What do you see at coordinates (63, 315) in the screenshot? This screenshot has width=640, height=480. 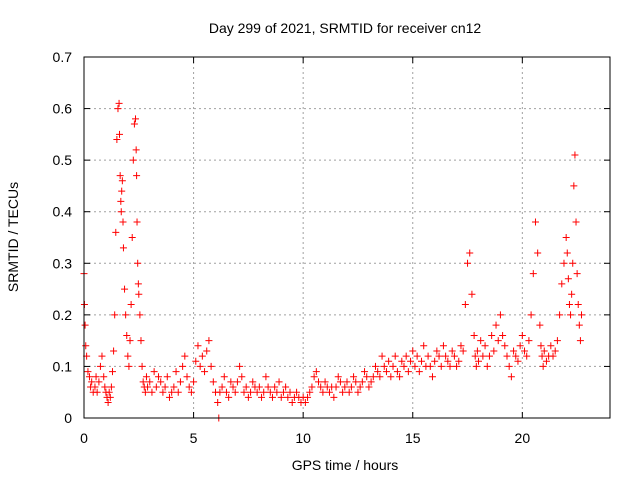 I see `y-tick-label: 0.2` at bounding box center [63, 315].